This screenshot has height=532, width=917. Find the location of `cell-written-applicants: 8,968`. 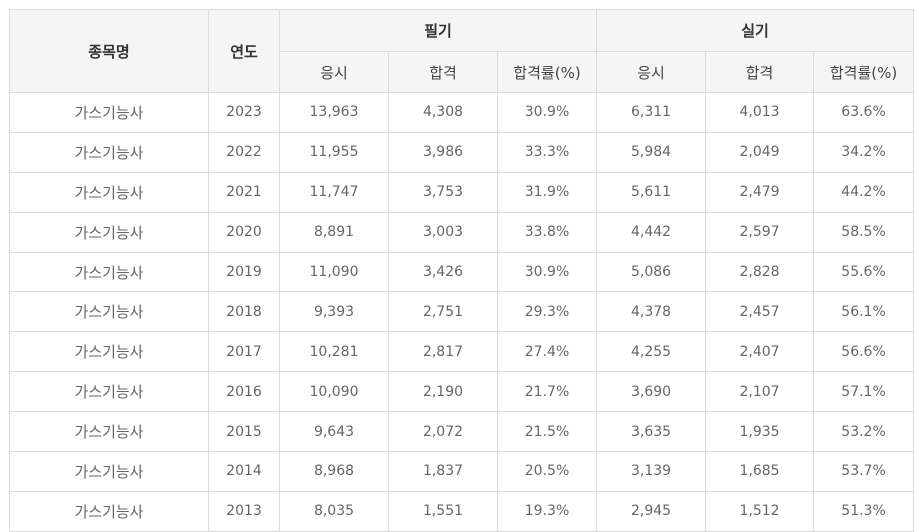

cell-written-applicants: 8,968 is located at coordinates (334, 471).